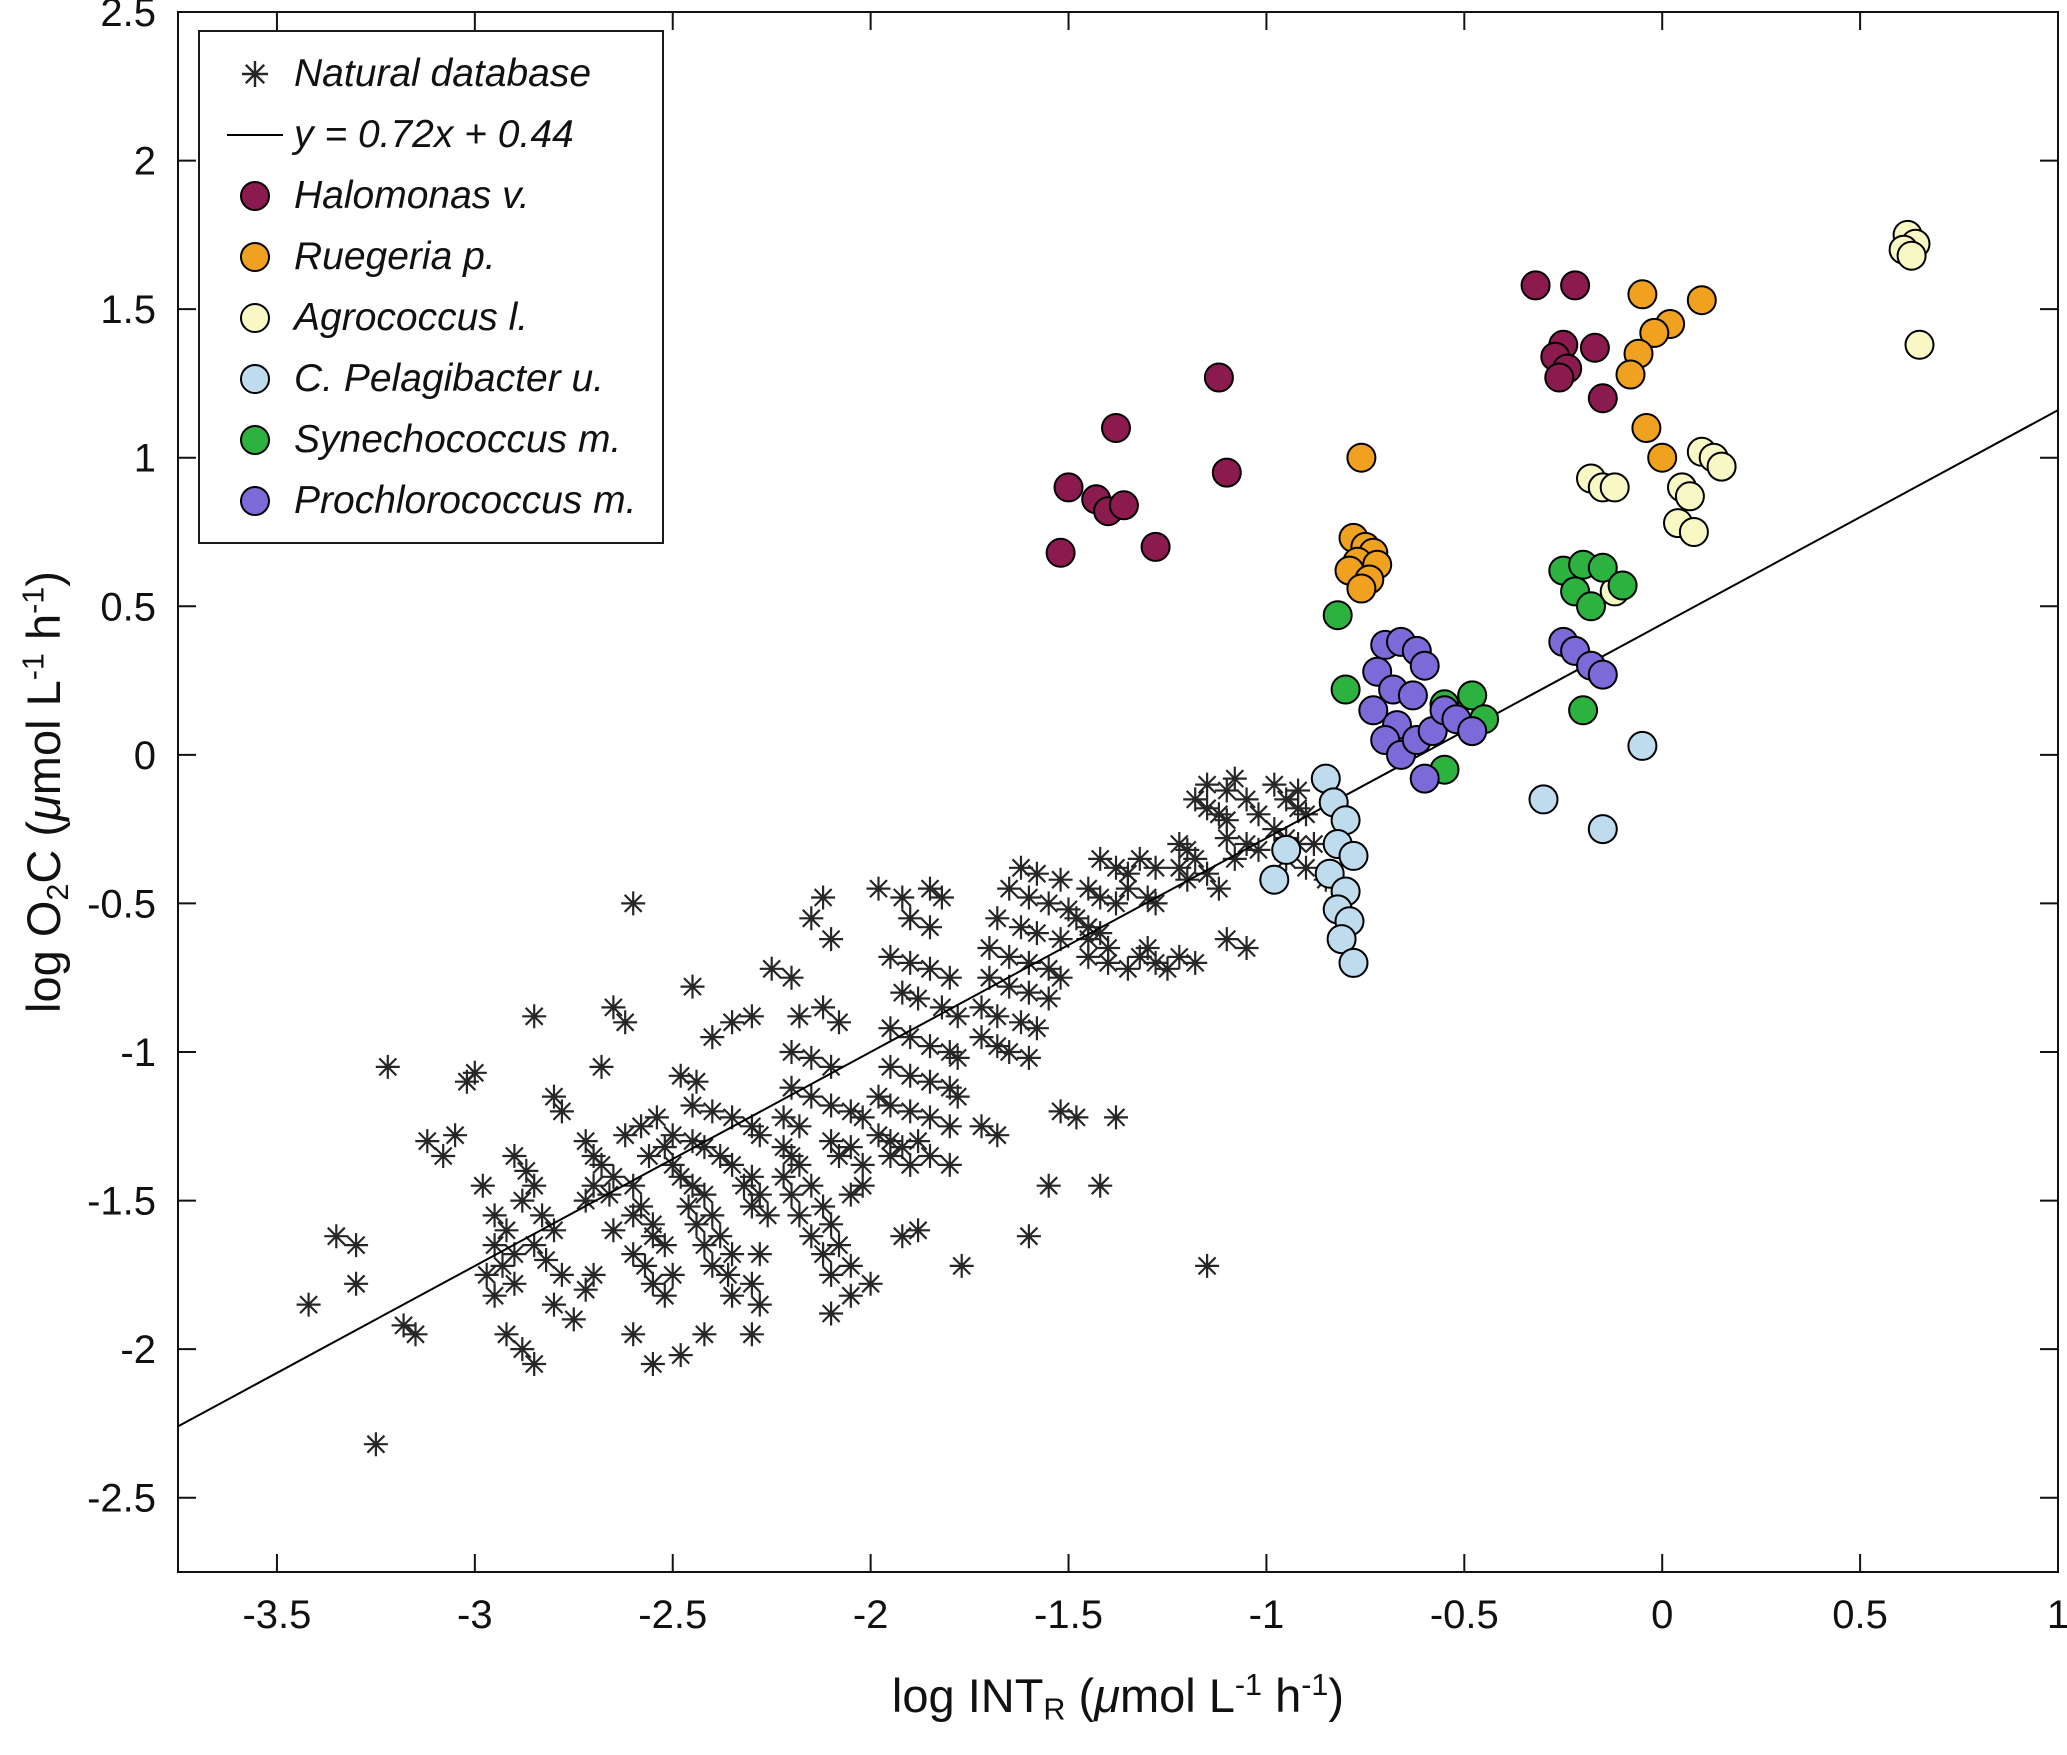 This screenshot has width=2067, height=1755. Describe the element at coordinates (276, 1615) in the screenshot. I see `x-tick-label: -3.5` at that location.